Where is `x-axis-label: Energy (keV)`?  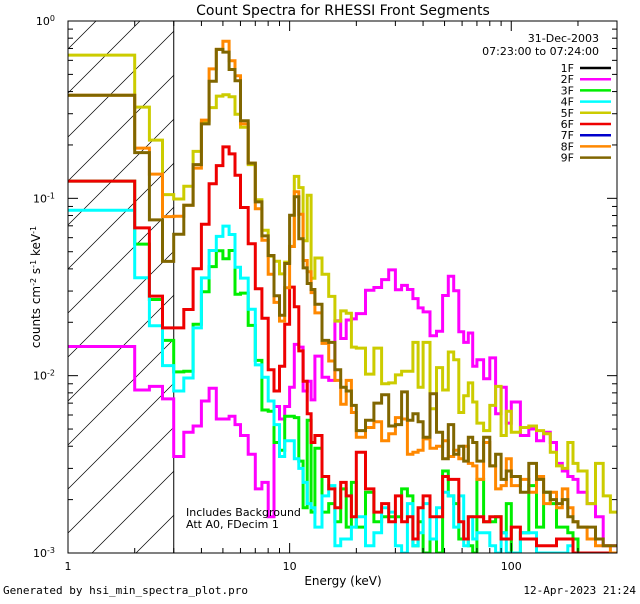
x-axis-label: Energy (keV) is located at coordinates (342, 581).